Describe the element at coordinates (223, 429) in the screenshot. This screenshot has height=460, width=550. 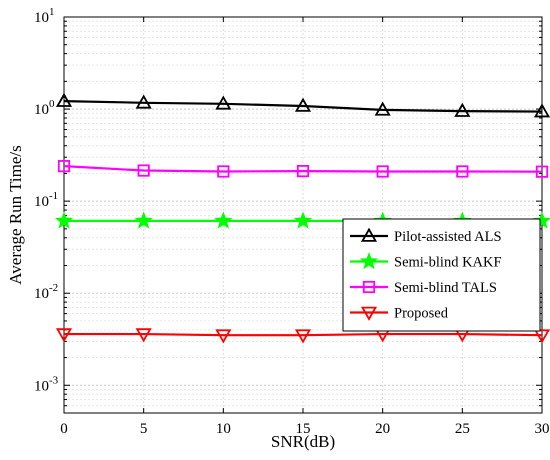
I see `x-tick-label: 10` at that location.